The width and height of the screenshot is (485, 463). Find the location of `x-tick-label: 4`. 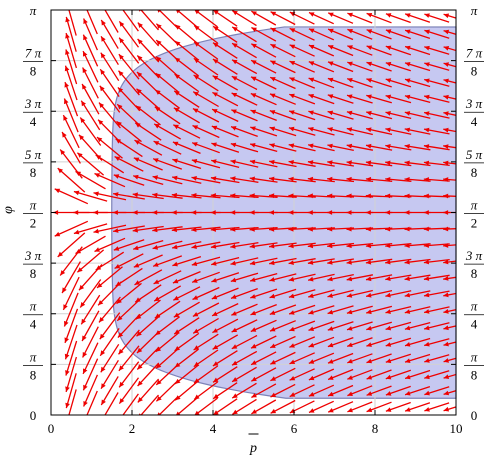

x-tick-label: 4 is located at coordinates (213, 428).